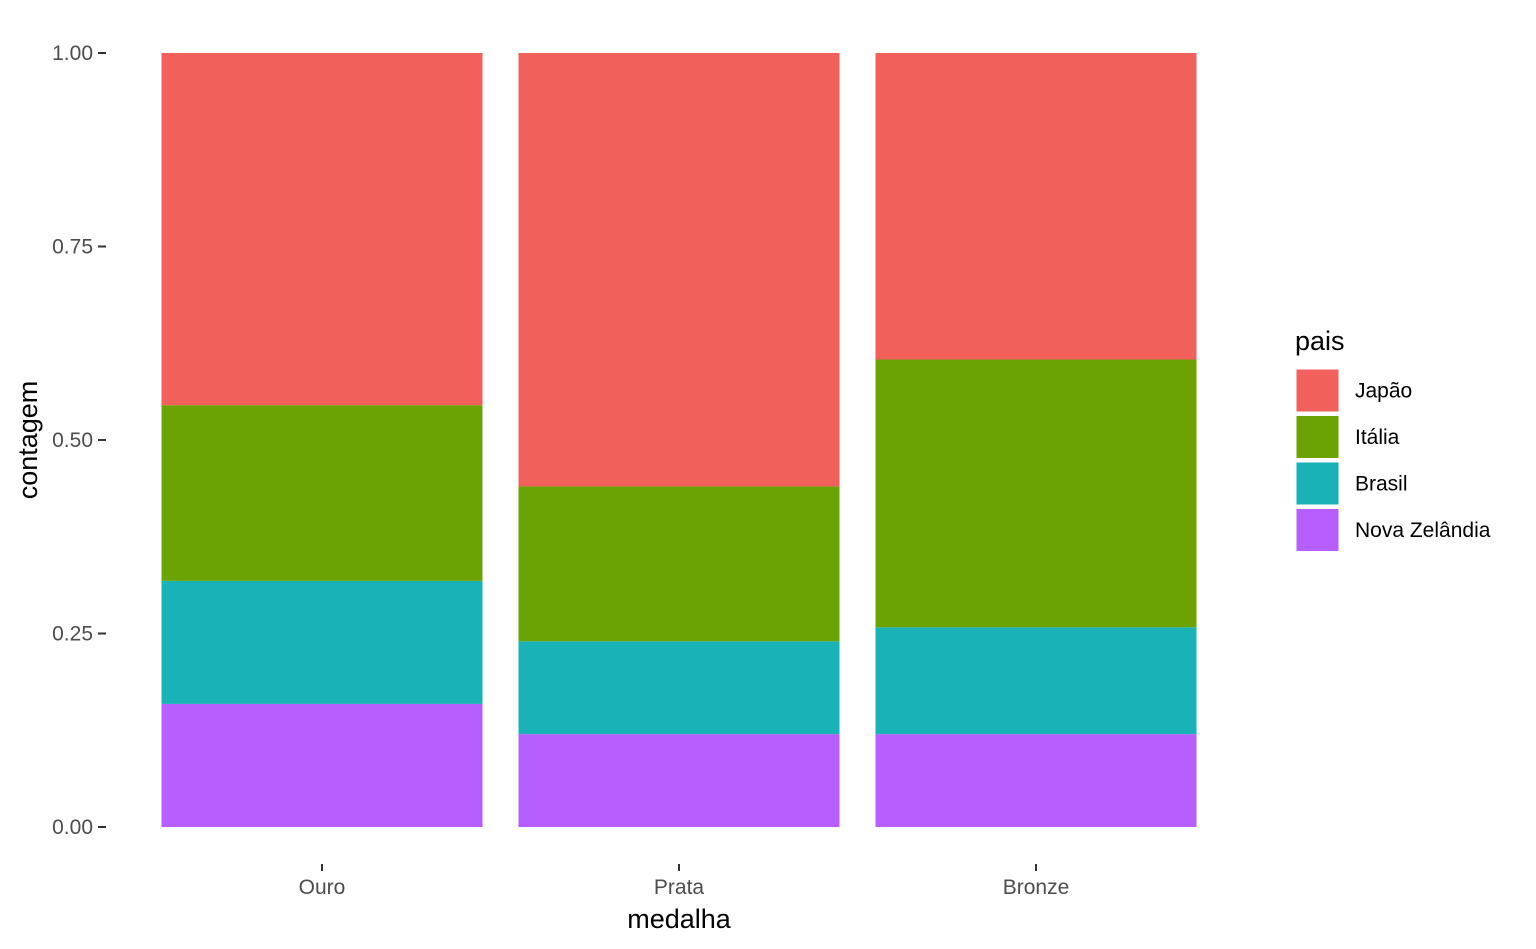 The height and width of the screenshot is (949, 1536). What do you see at coordinates (1036, 206) in the screenshot?
I see `bar-segment-bronze-japão` at bounding box center [1036, 206].